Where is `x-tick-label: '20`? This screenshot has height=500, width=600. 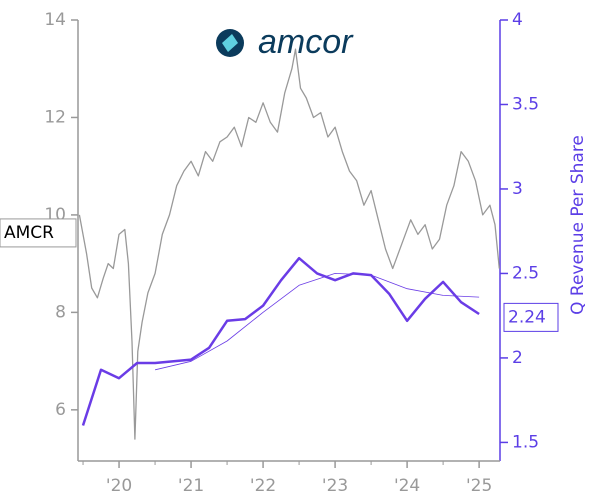 x-tick-label: '20 is located at coordinates (119, 486).